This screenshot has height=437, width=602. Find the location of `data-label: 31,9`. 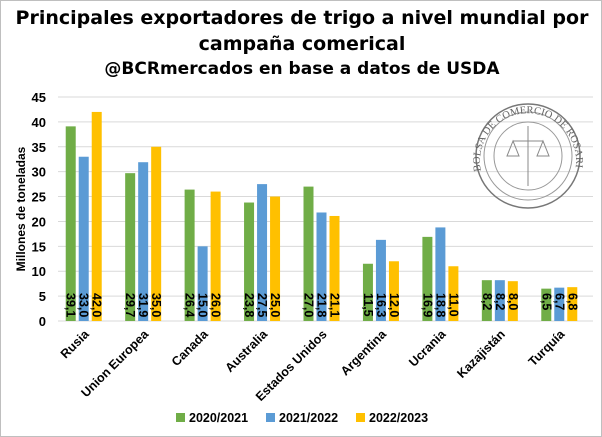

data-label: 31,9 is located at coordinates (143, 305).